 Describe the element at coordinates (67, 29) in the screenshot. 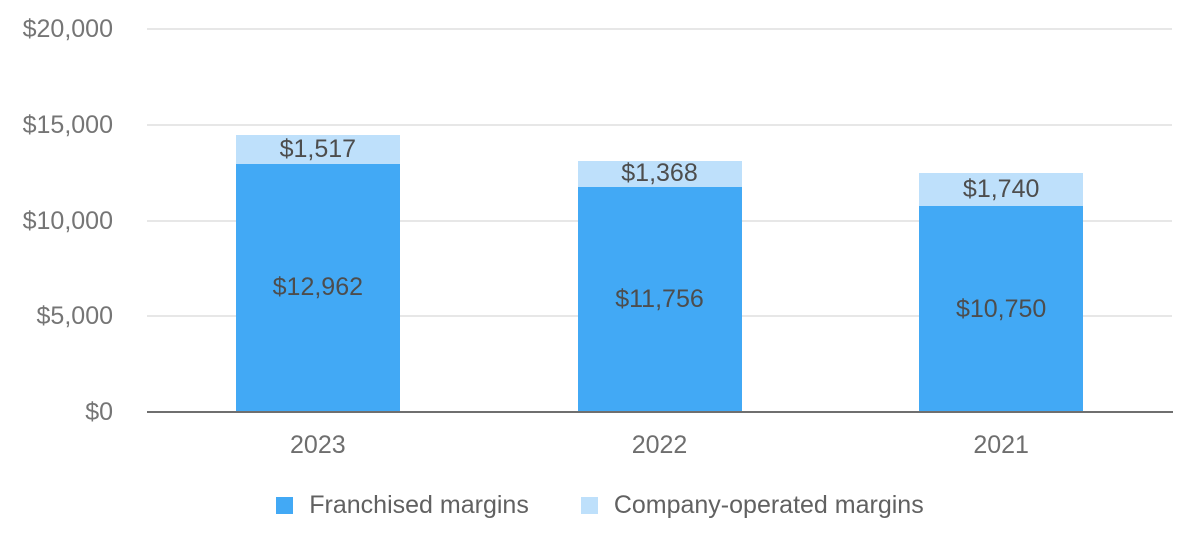

I see `y-axis-tick-label: $20,000` at that location.